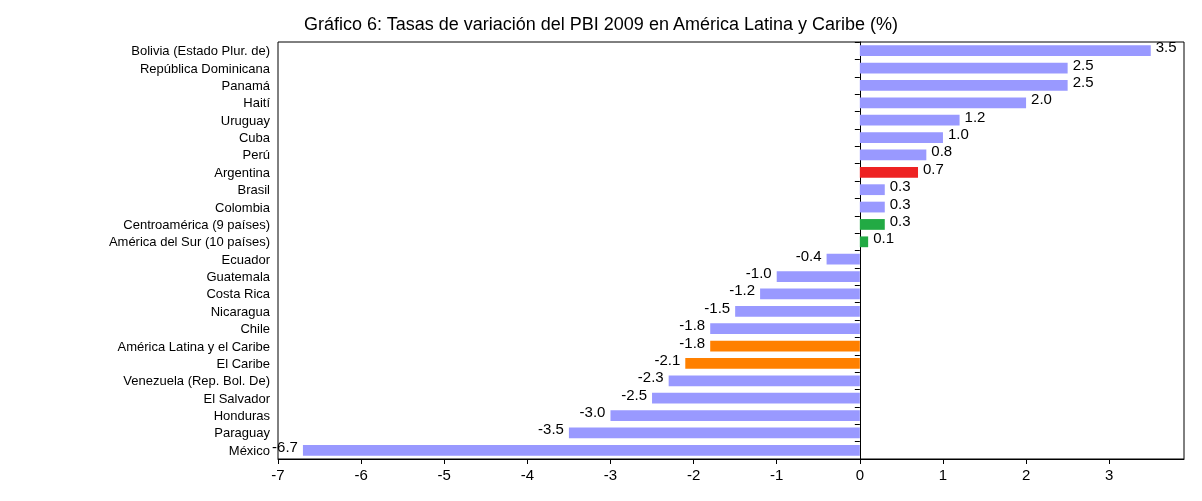  Describe the element at coordinates (634, 394) in the screenshot. I see `data-label: -2.5` at that location.